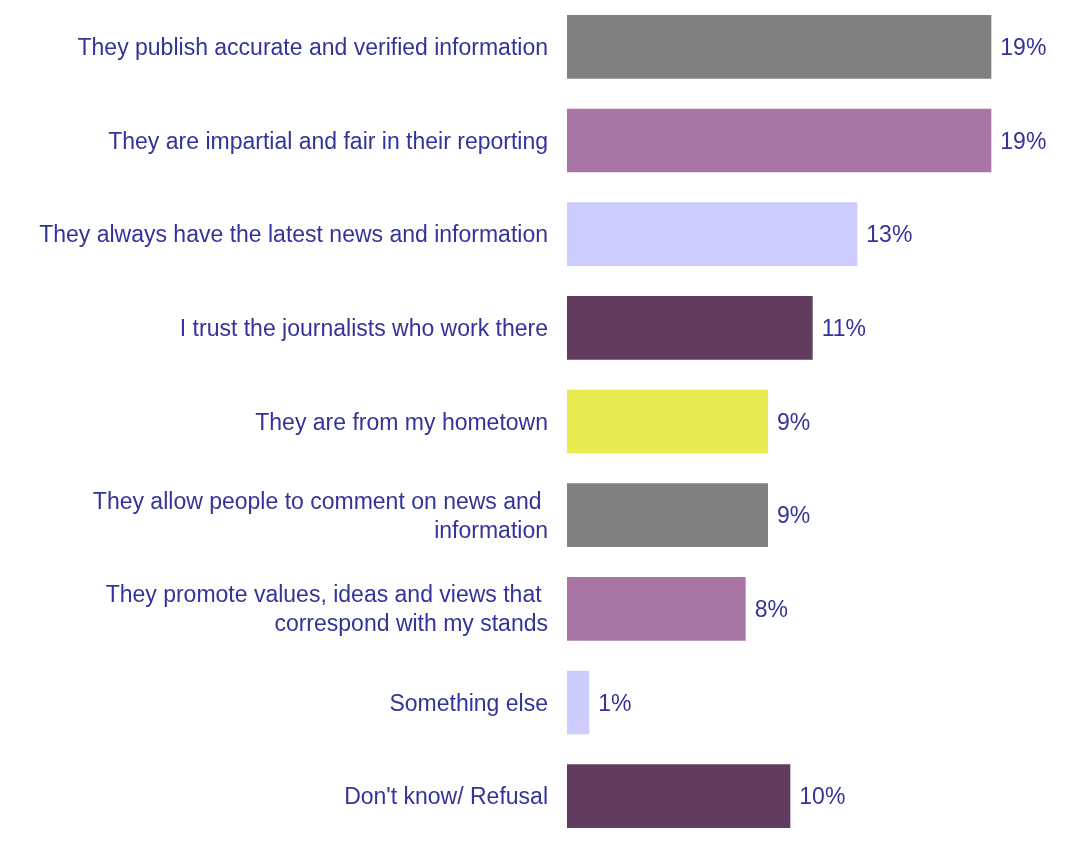 Image resolution: width=1072 pixels, height=843 pixels. Describe the element at coordinates (771, 608) in the screenshot. I see `data-label: 8%` at that location.